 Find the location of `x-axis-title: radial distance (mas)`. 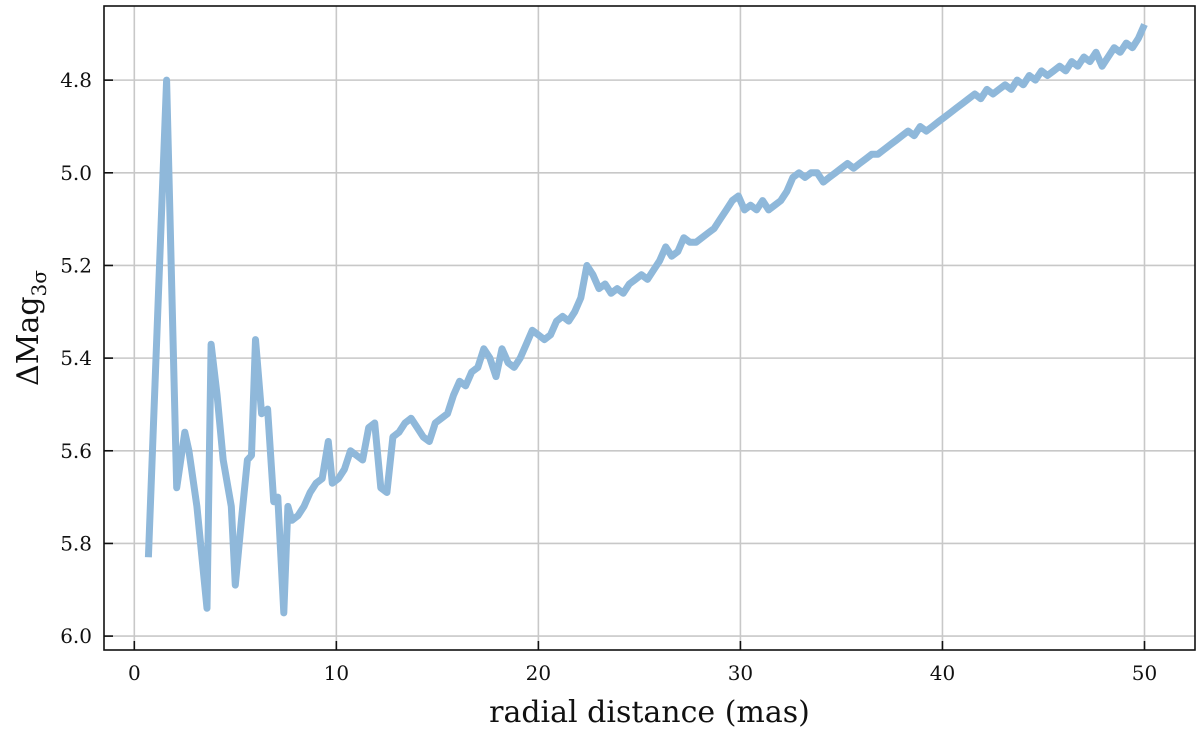

x-axis-title: radial distance (mas) is located at coordinates (649, 712).